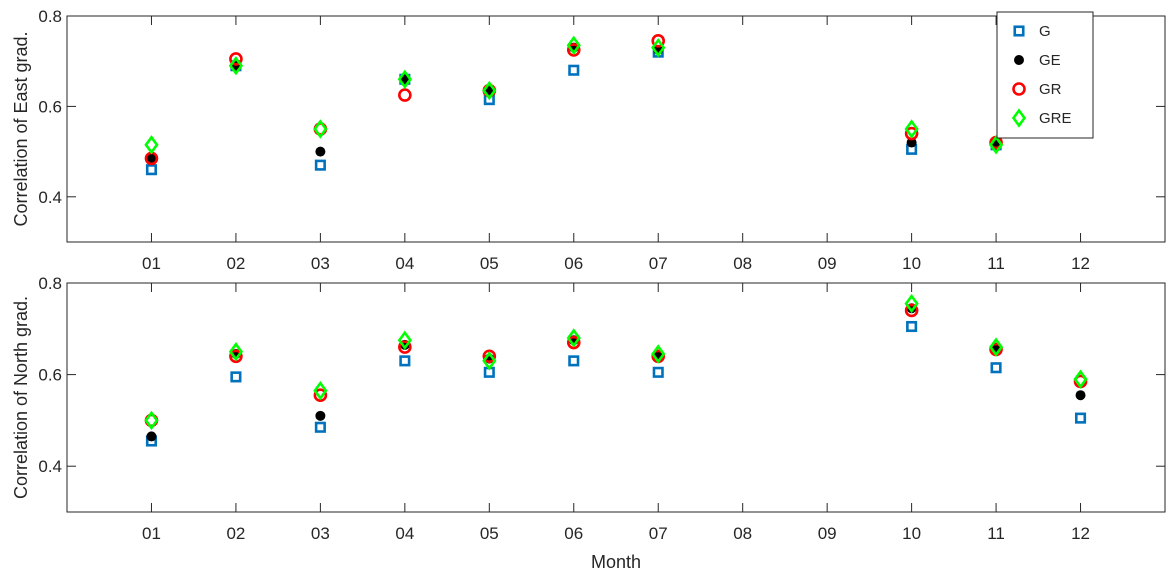 Image resolution: width=1167 pixels, height=575 pixels. I want to click on legend-label-g: G, so click(1045, 31).